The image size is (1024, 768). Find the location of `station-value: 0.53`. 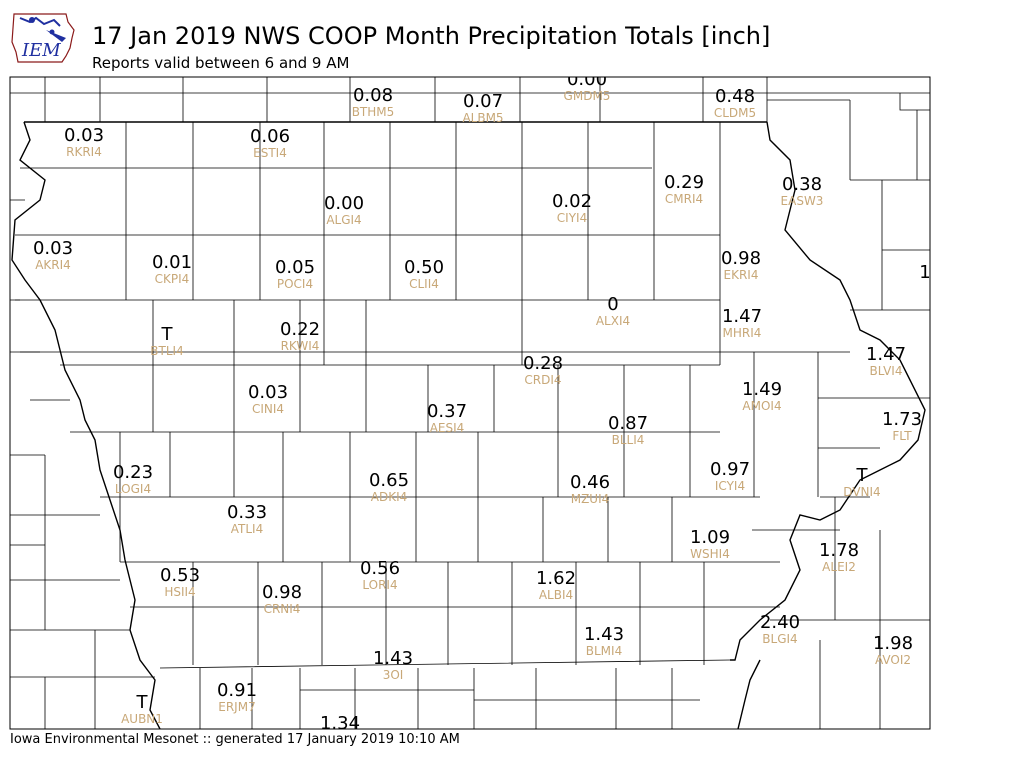

station-value: 0.53 is located at coordinates (180, 575).